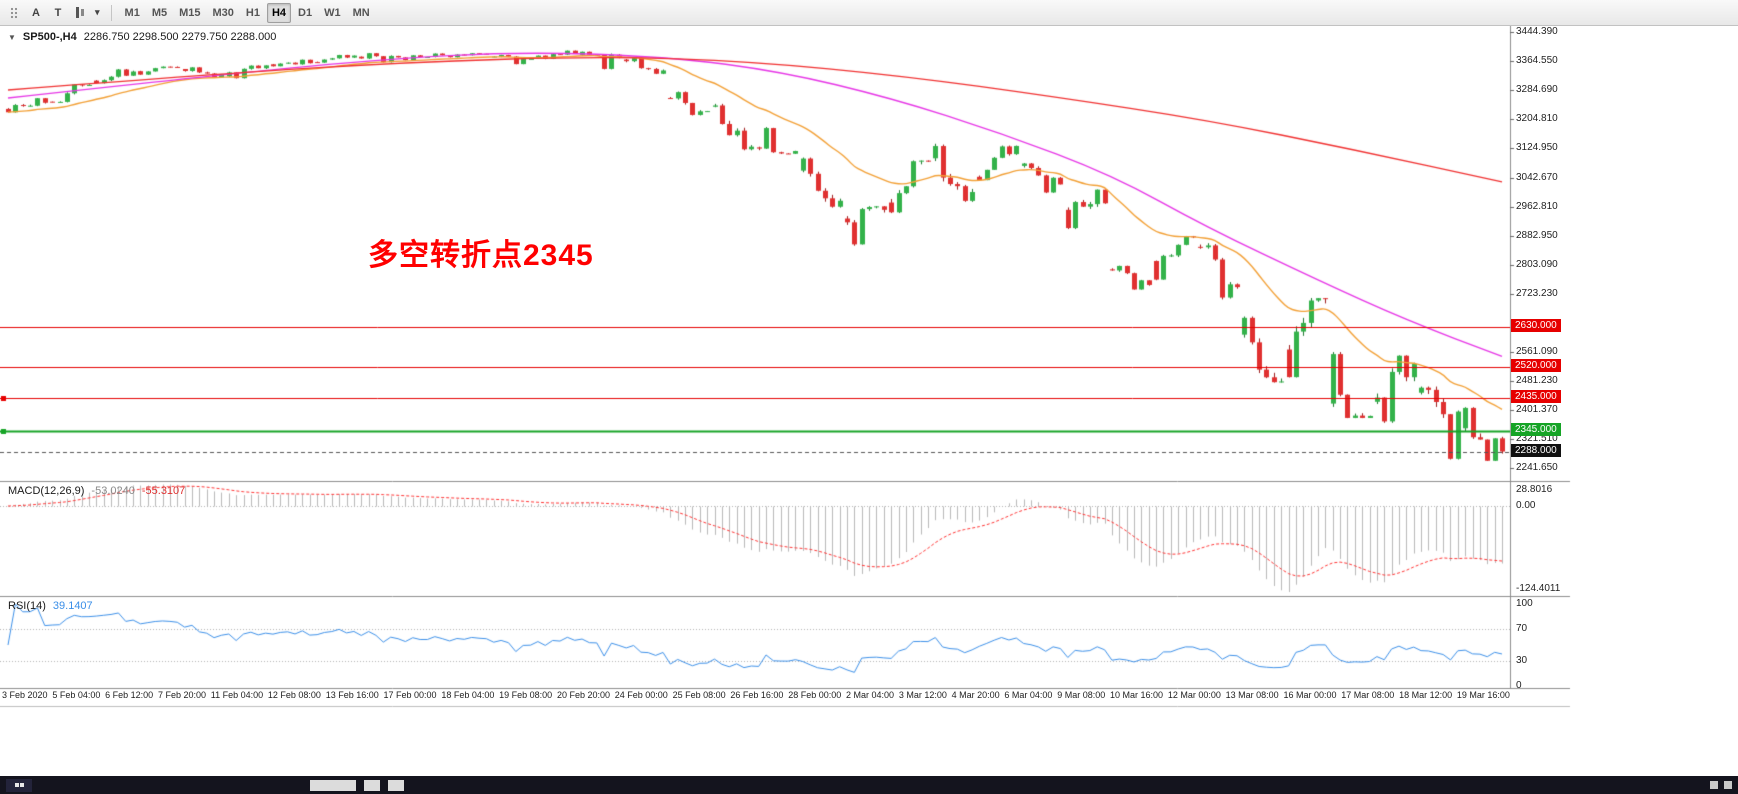  I want to click on time-axis-label: 16 Mar 00:00, so click(1310, 695).